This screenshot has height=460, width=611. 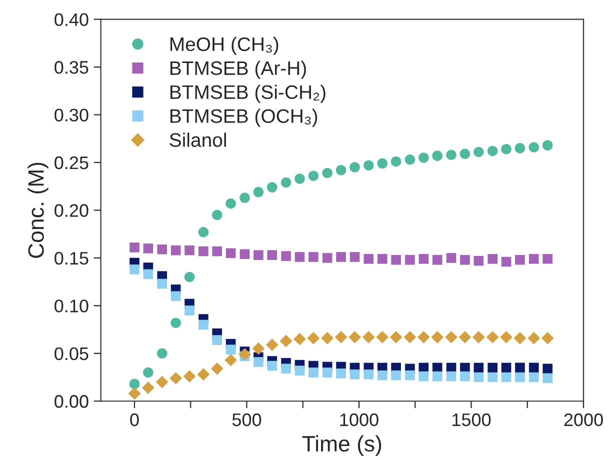 I want to click on y-tick-label: 0.05, so click(x=71, y=353).